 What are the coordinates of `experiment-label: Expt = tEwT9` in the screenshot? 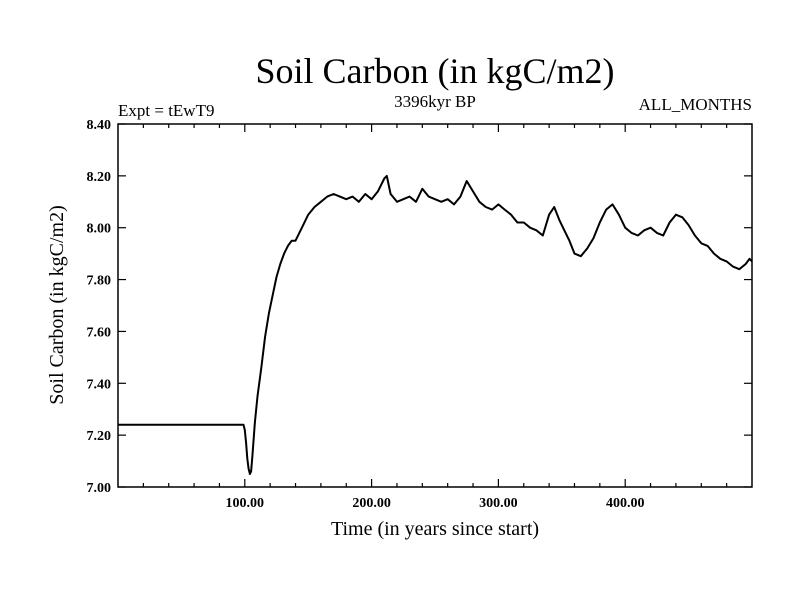 It's located at (166, 110).